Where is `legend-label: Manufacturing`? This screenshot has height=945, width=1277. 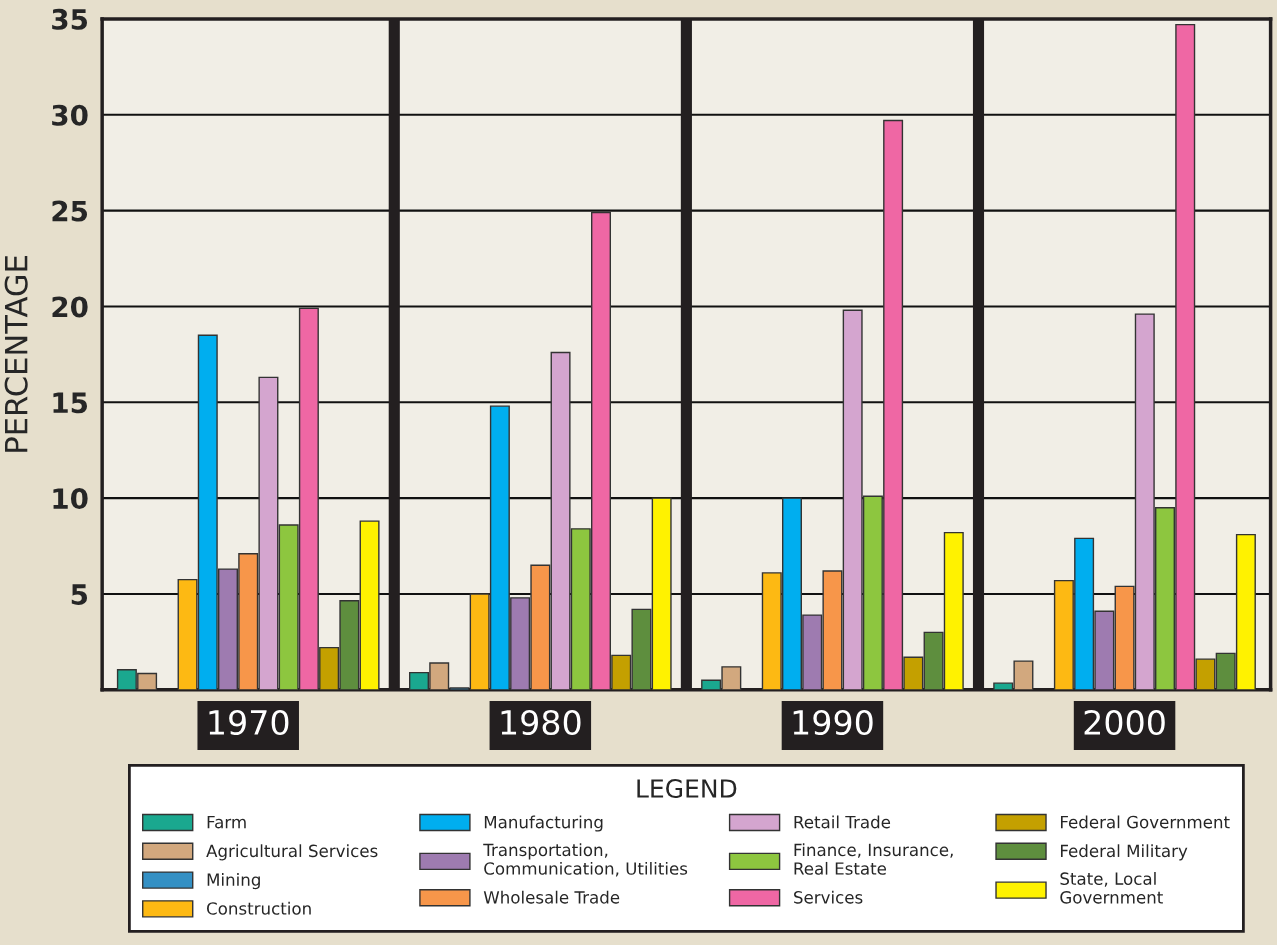 legend-label: Manufacturing is located at coordinates (543, 823).